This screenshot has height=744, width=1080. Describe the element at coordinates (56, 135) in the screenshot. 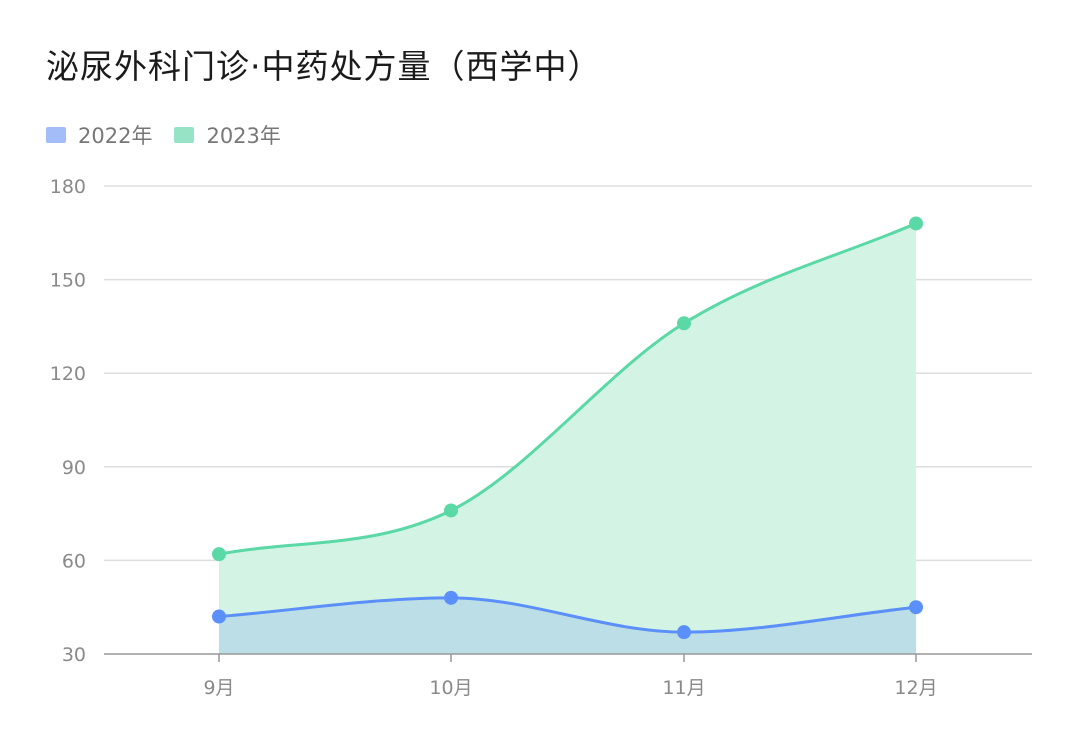

I see `legend-swatch-2022` at that location.